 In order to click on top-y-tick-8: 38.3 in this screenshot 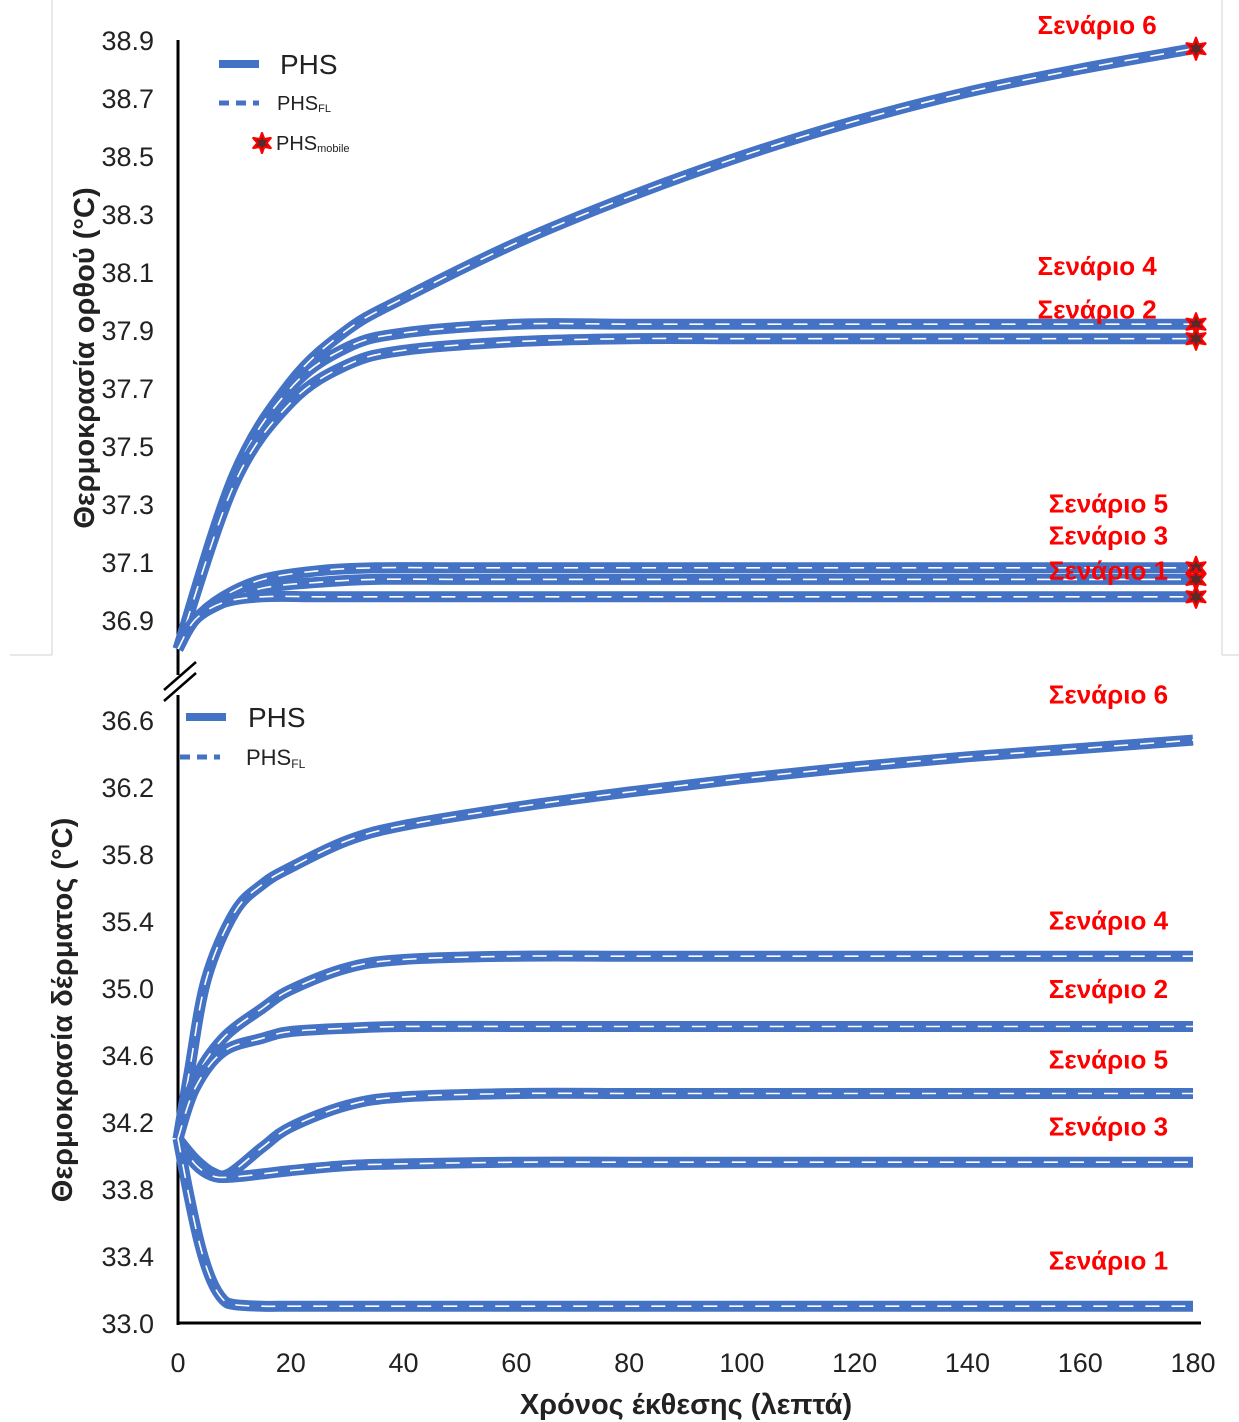, I will do `click(127, 215)`.